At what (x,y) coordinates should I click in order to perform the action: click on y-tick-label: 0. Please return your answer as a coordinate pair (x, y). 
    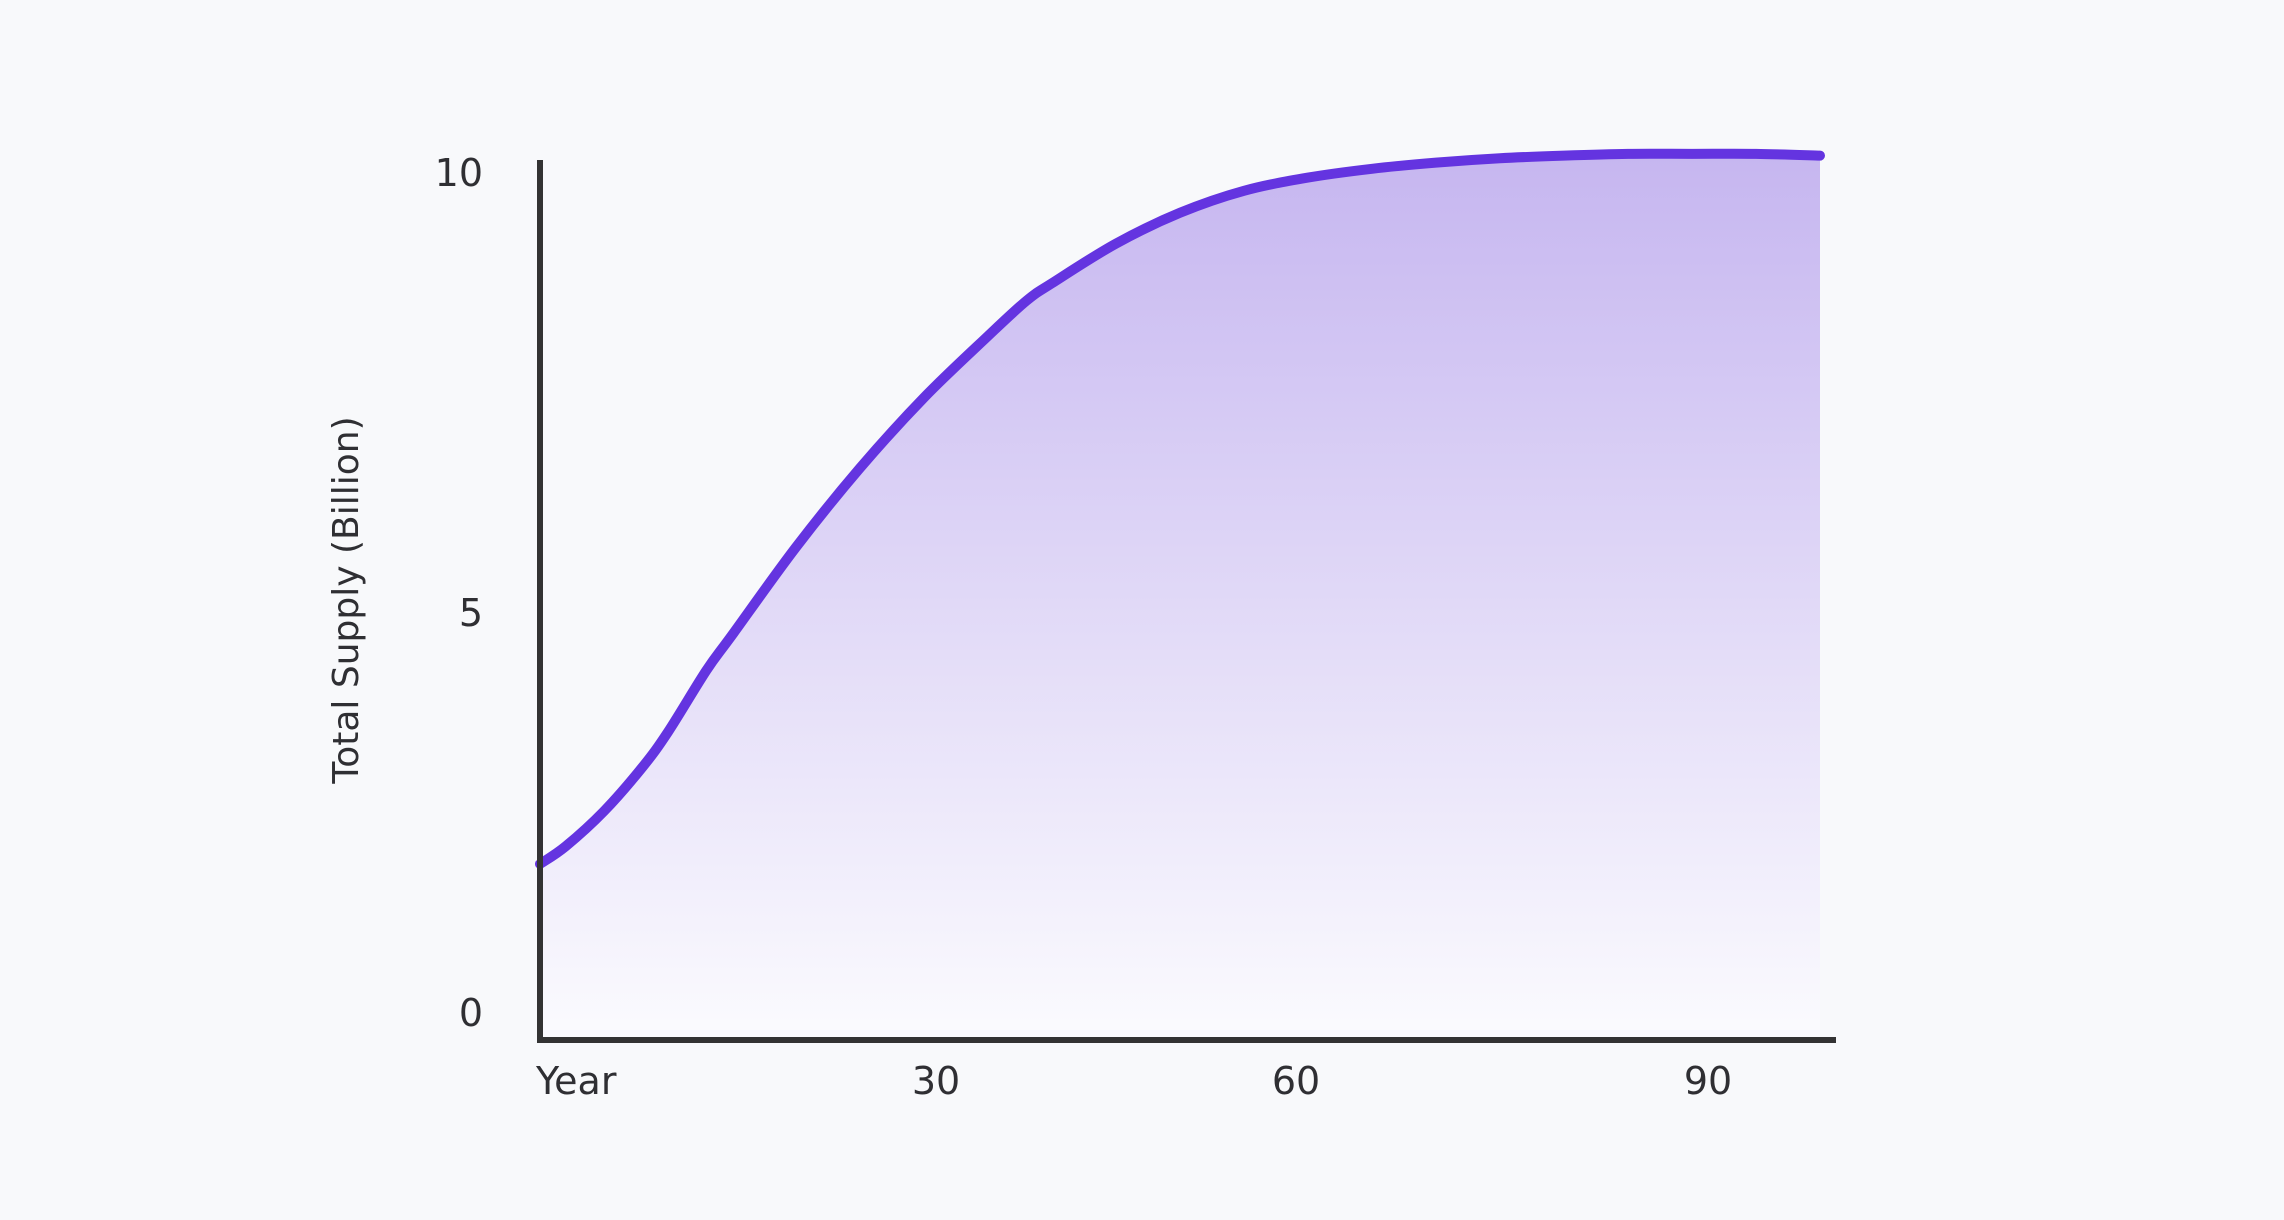
    Looking at the image, I should click on (471, 1013).